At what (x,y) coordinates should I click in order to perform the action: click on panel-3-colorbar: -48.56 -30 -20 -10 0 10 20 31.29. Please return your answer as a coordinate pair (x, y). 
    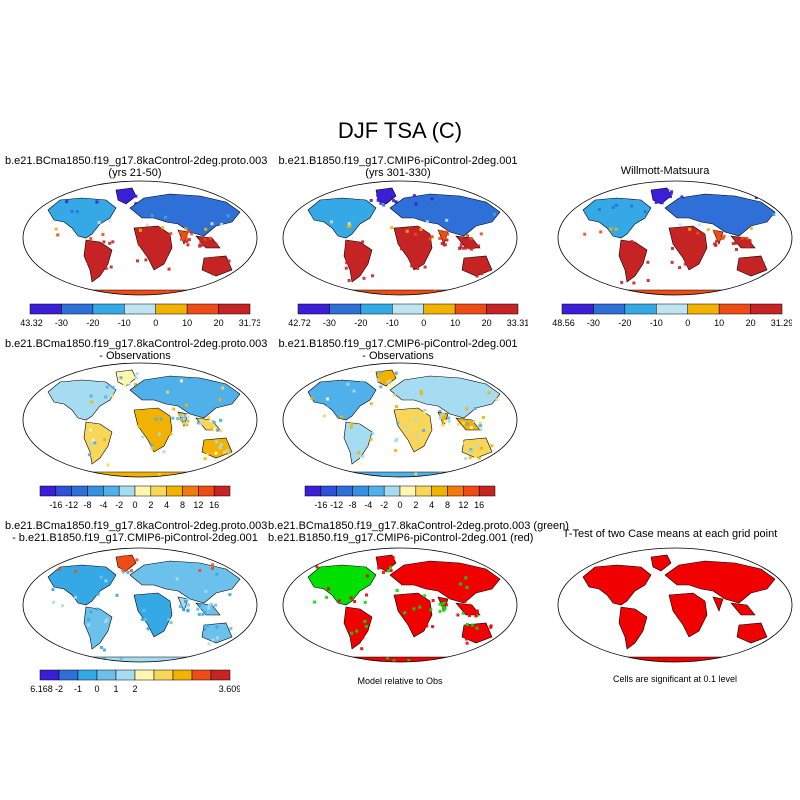
    Looking at the image, I should click on (672, 315).